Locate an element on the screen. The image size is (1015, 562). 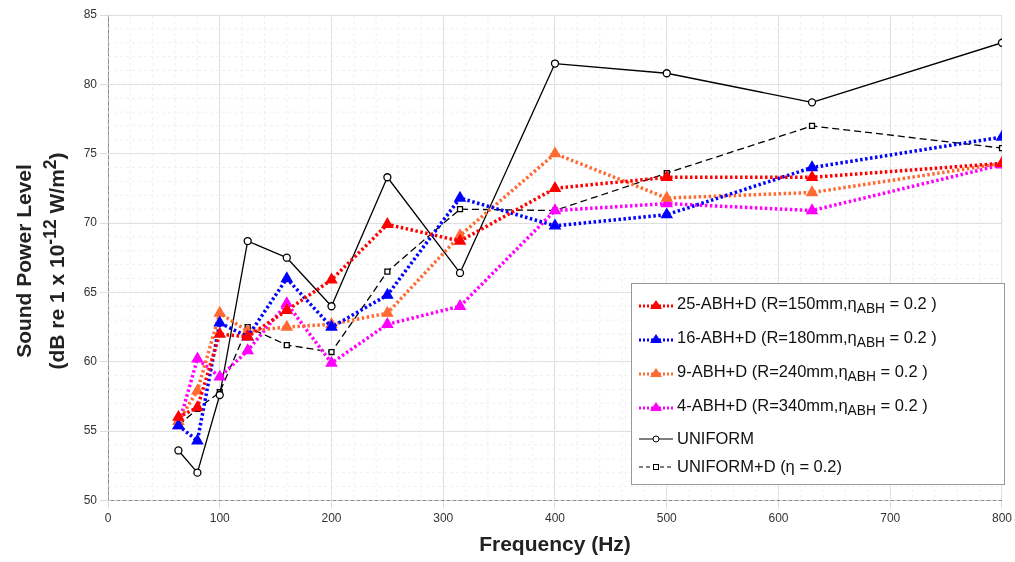
y-tick-label: 50 is located at coordinates (90, 499).